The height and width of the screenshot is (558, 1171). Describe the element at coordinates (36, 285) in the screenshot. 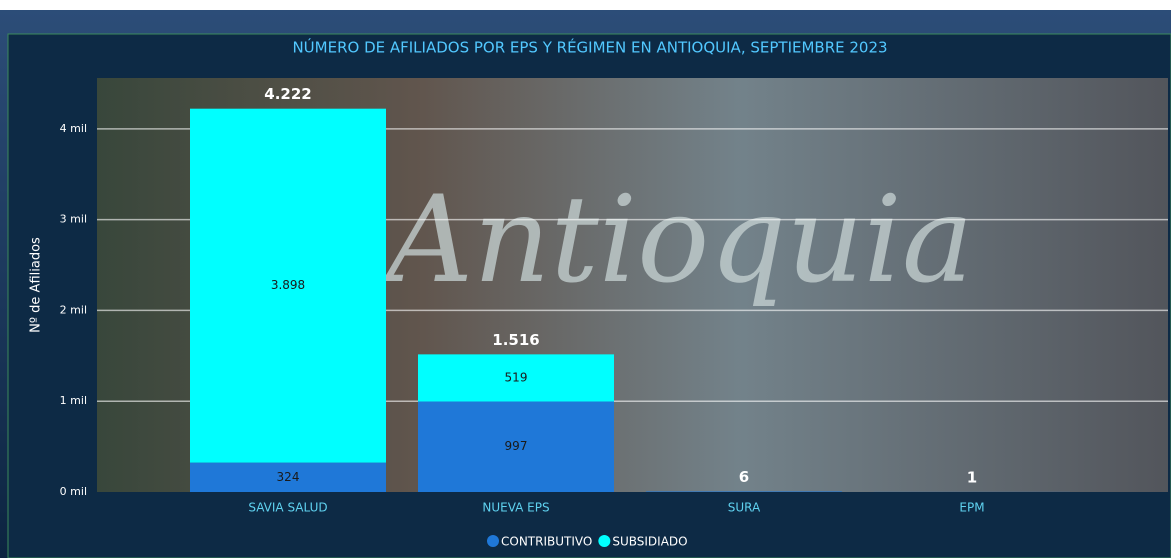

I see `y-axis-label: Nº de Afiliados` at that location.